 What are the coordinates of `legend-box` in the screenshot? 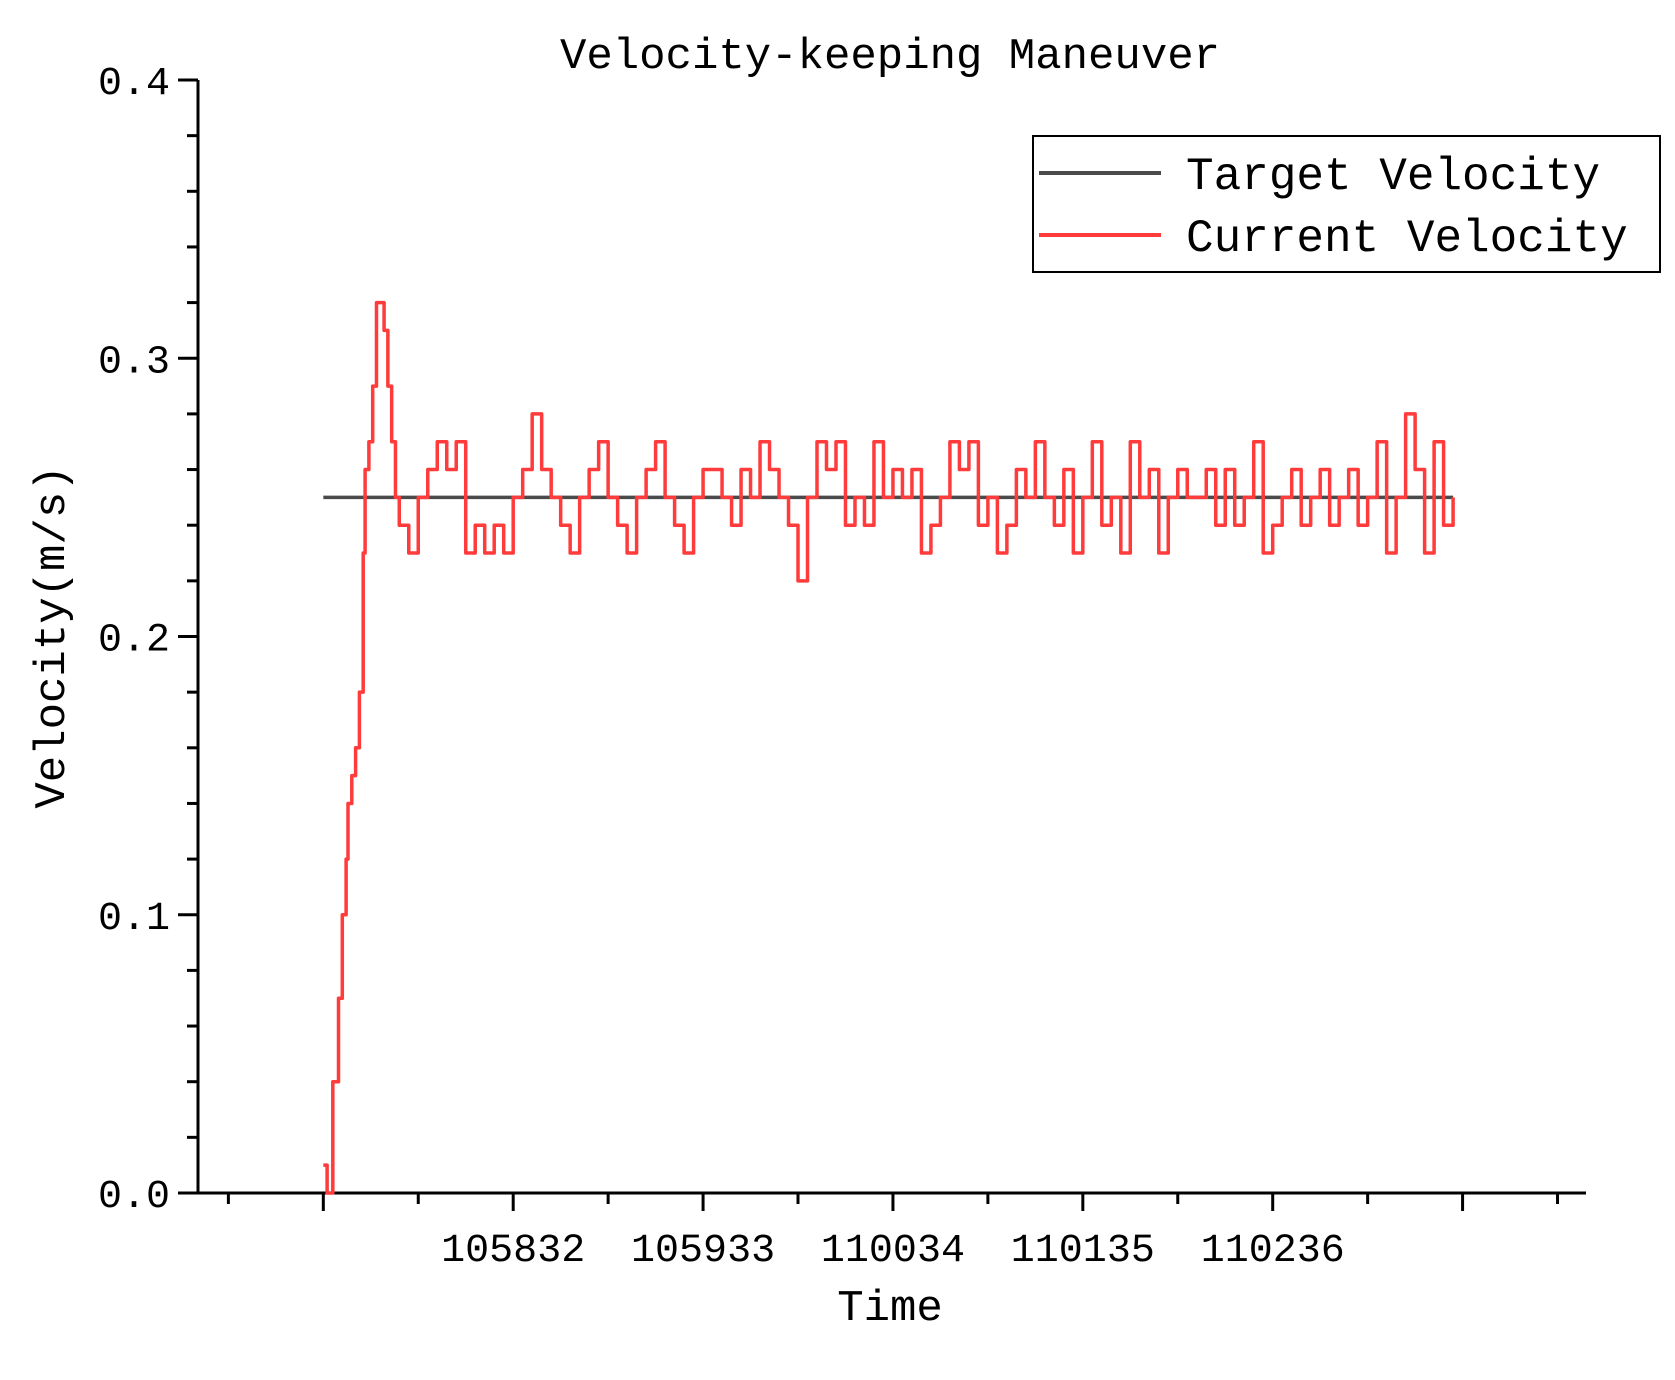 It's located at (1346, 204).